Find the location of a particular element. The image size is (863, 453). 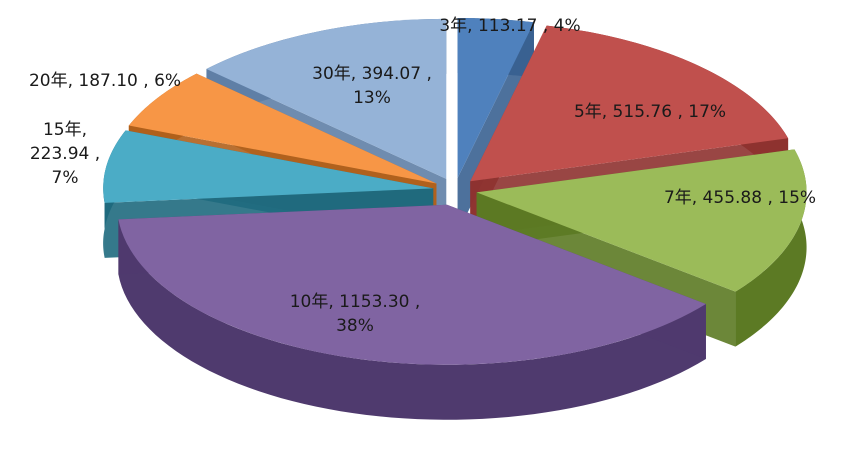

slice-label-line: 7% is located at coordinates (65, 178).